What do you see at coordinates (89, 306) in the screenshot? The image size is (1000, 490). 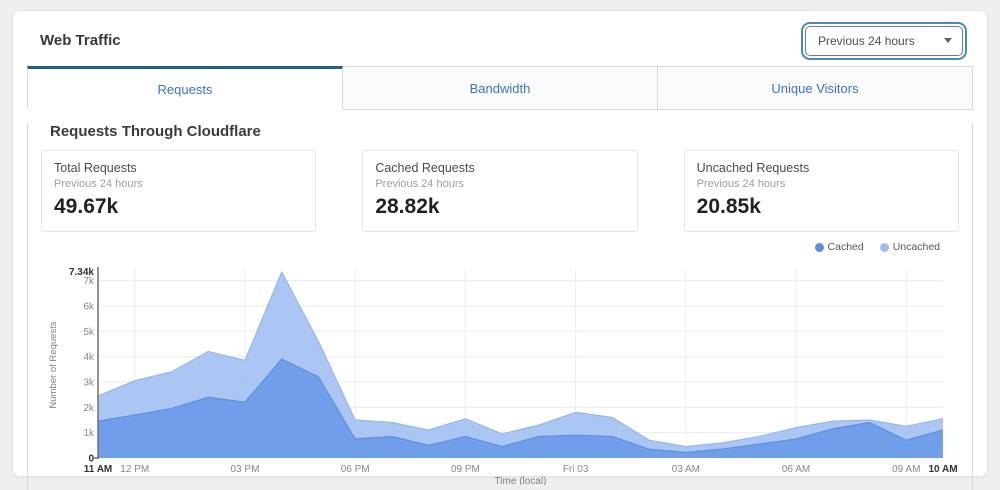 I see `svg-text: 6k` at bounding box center [89, 306].